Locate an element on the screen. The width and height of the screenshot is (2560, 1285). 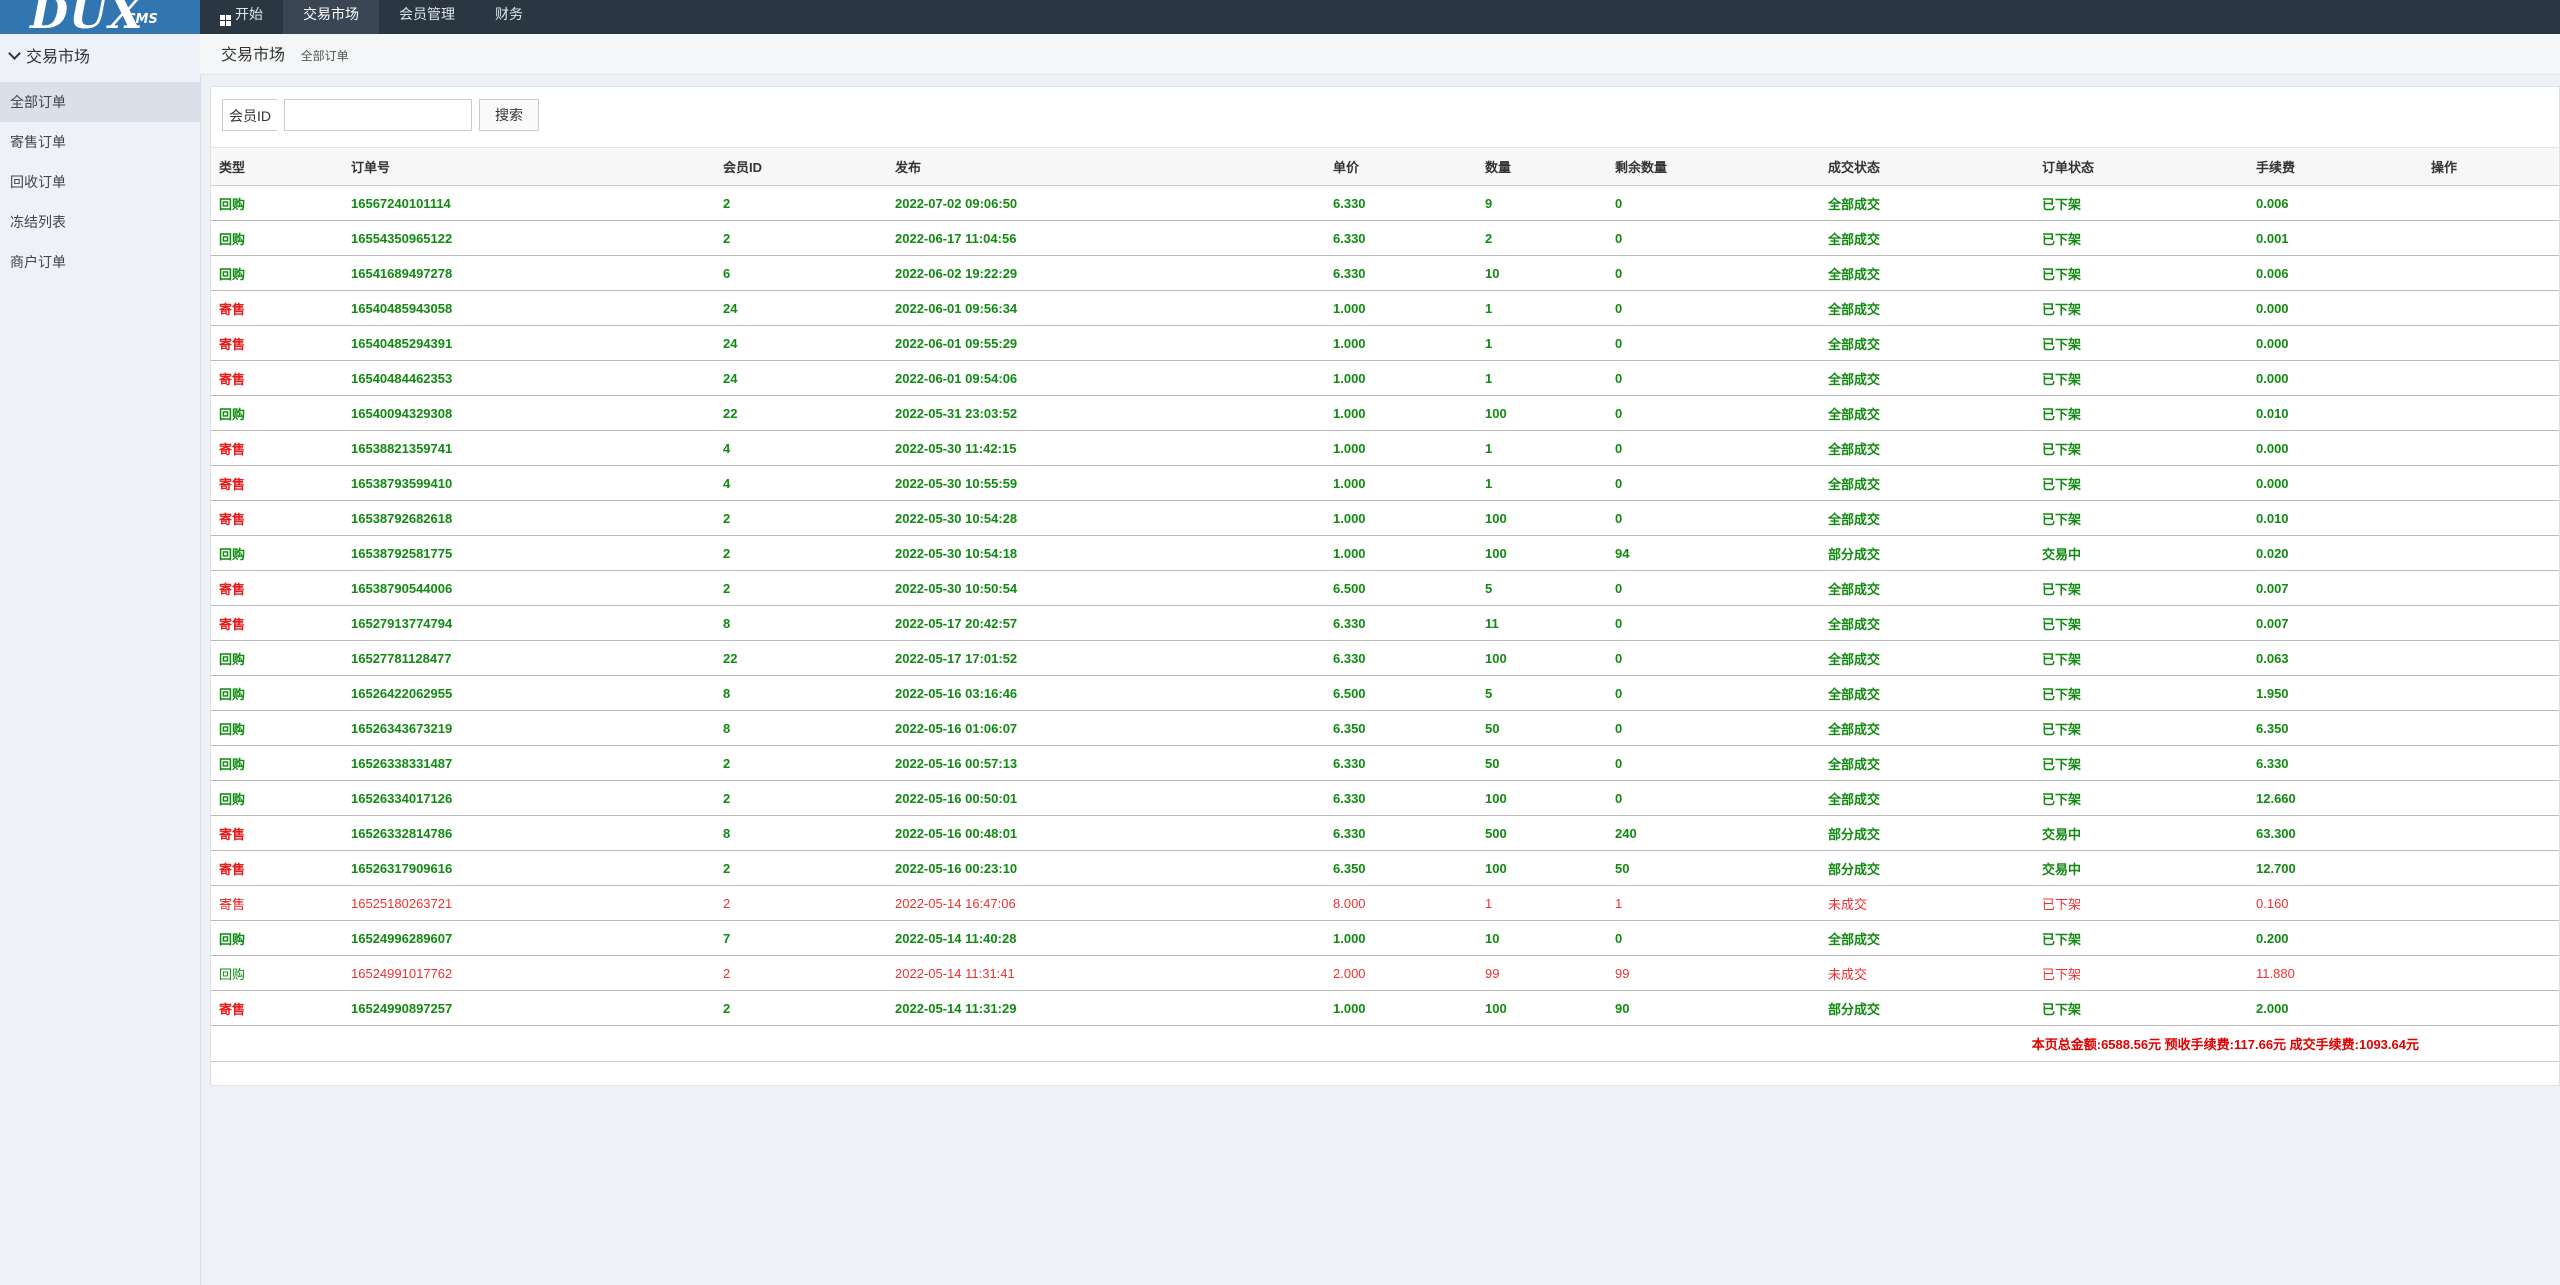
column-header-order-no: 订单号 is located at coordinates (529, 166).